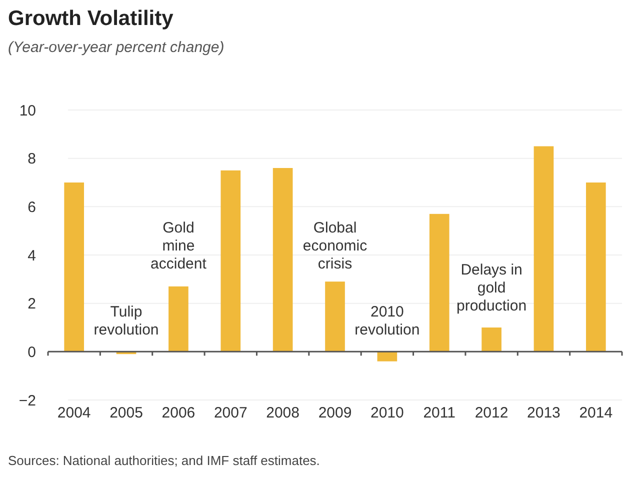 The width and height of the screenshot is (631, 487). What do you see at coordinates (32, 304) in the screenshot?
I see `y-tick-label: 2` at bounding box center [32, 304].